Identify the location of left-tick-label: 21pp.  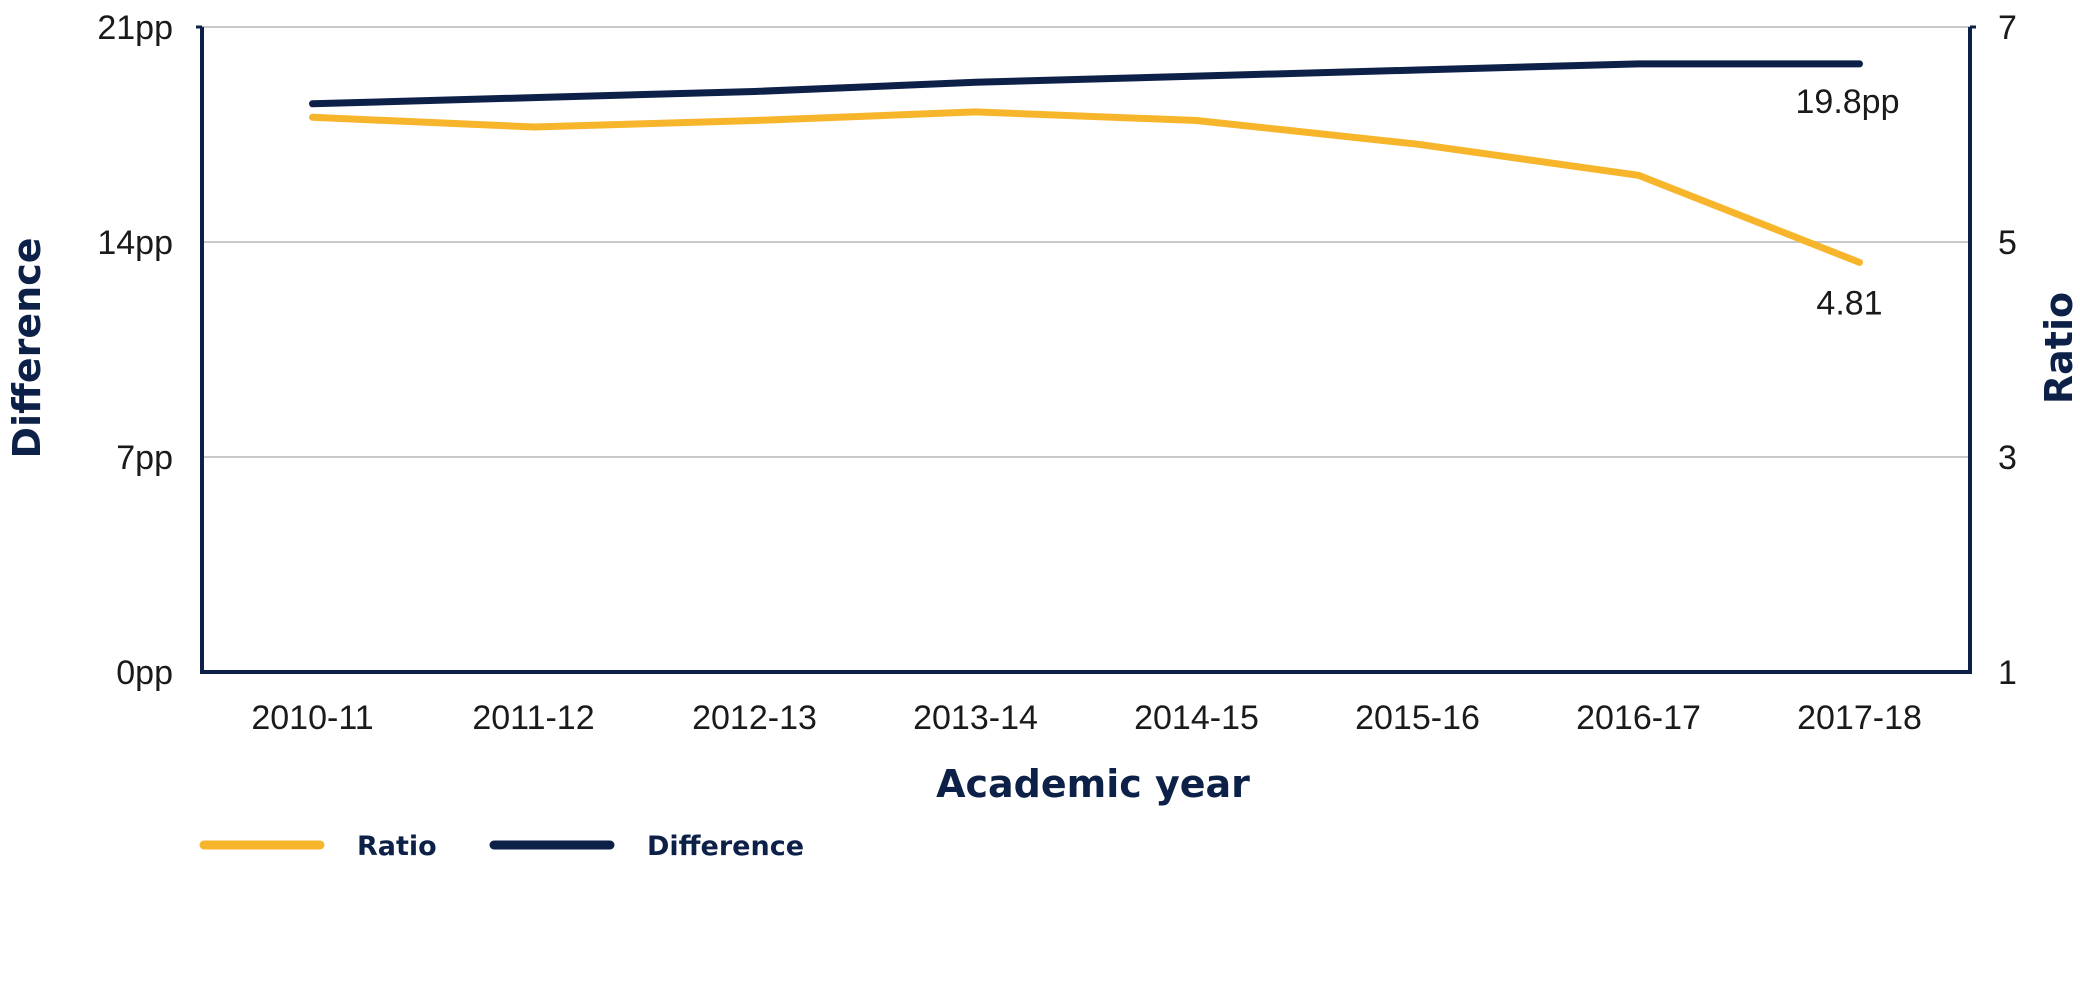
(135, 28).